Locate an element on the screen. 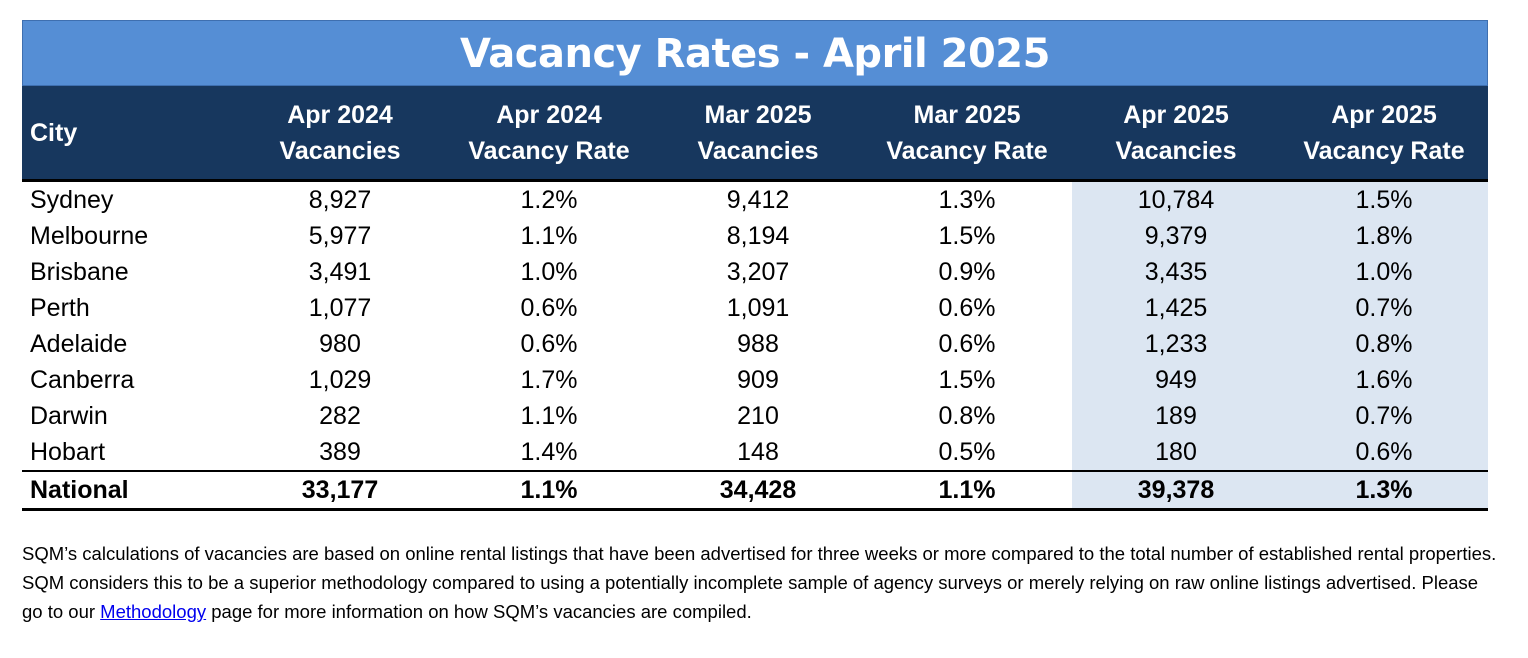  table-row: Sydney 8,927 1.2% 9,412 1.3% 10,784 1.5% is located at coordinates (755, 199).